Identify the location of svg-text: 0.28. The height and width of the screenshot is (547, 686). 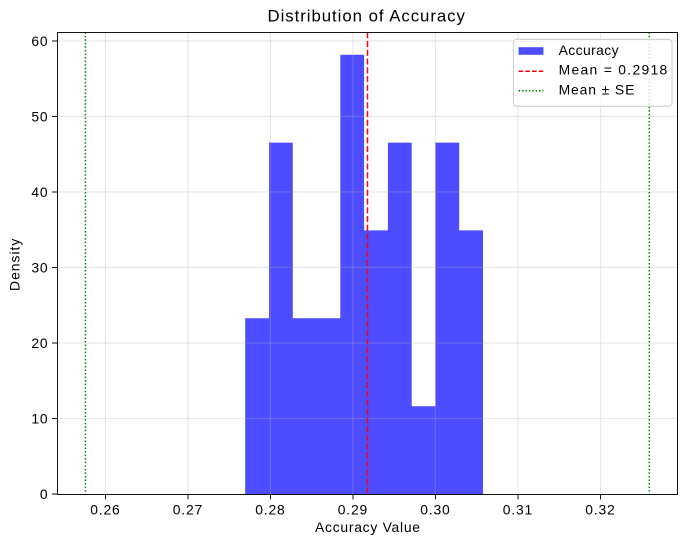
(270, 510).